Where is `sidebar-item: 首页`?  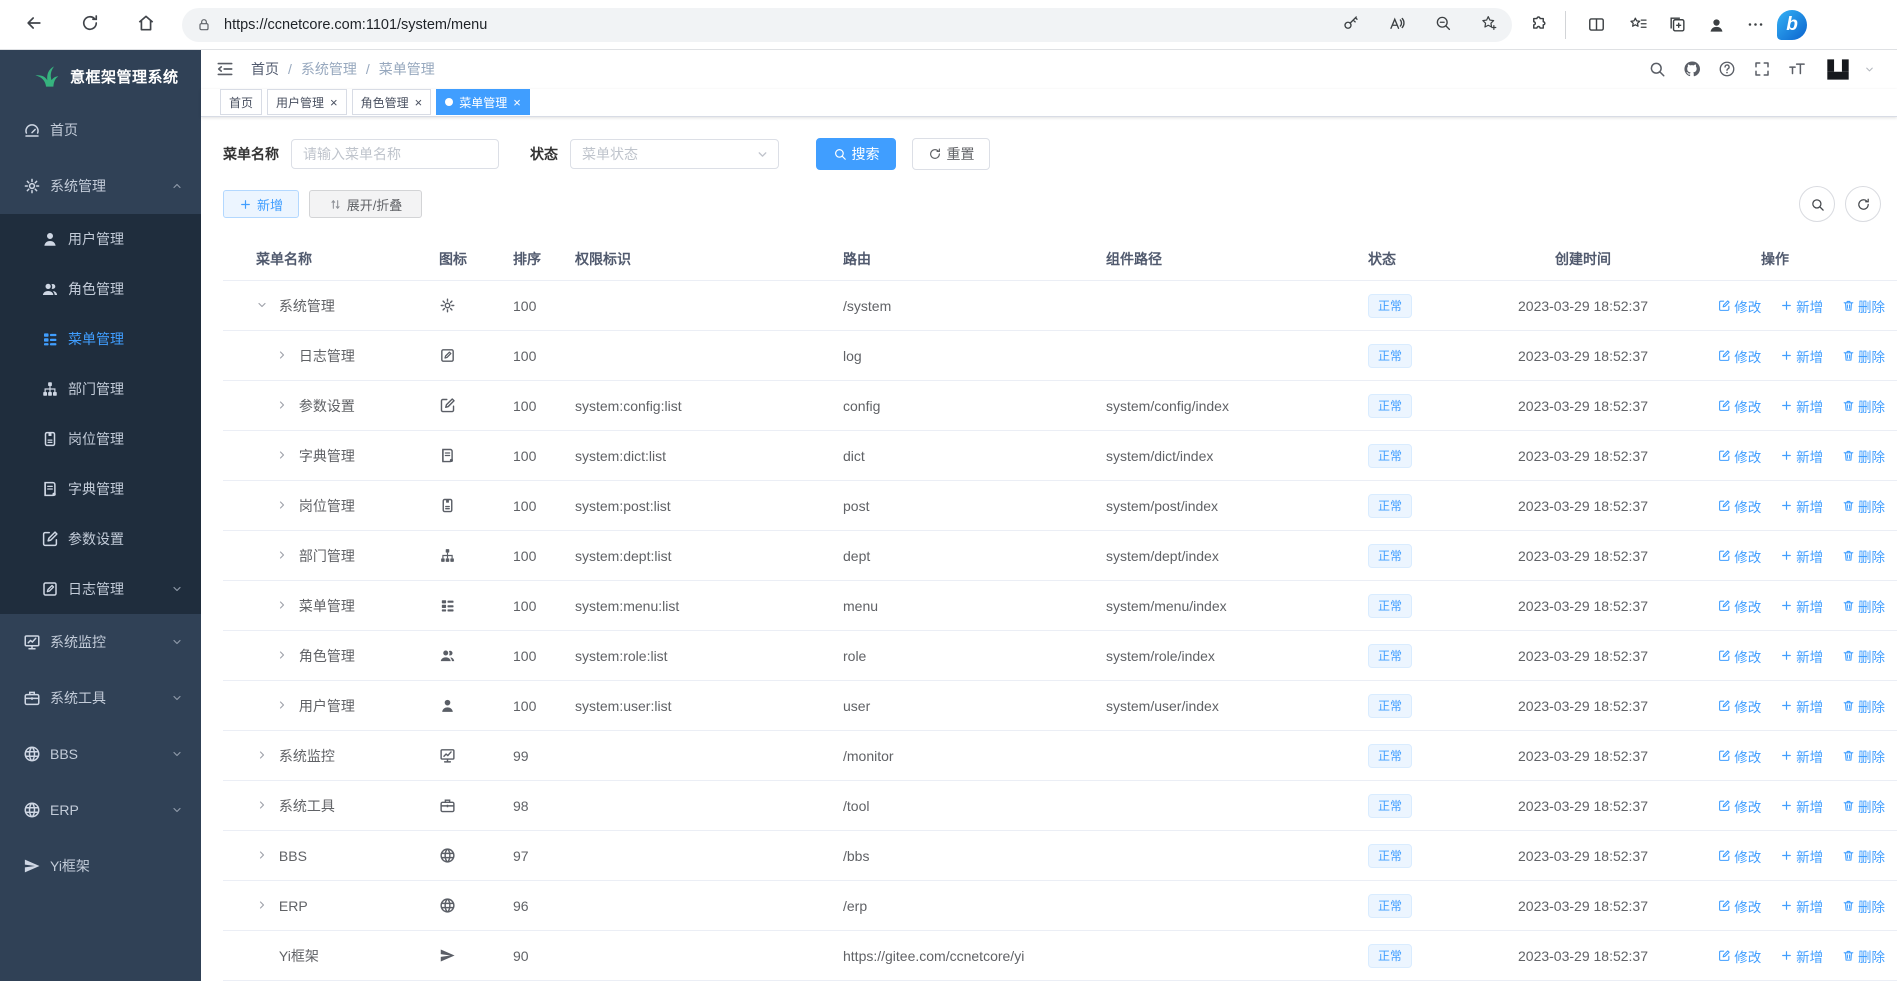 sidebar-item: 首页 is located at coordinates (100, 130).